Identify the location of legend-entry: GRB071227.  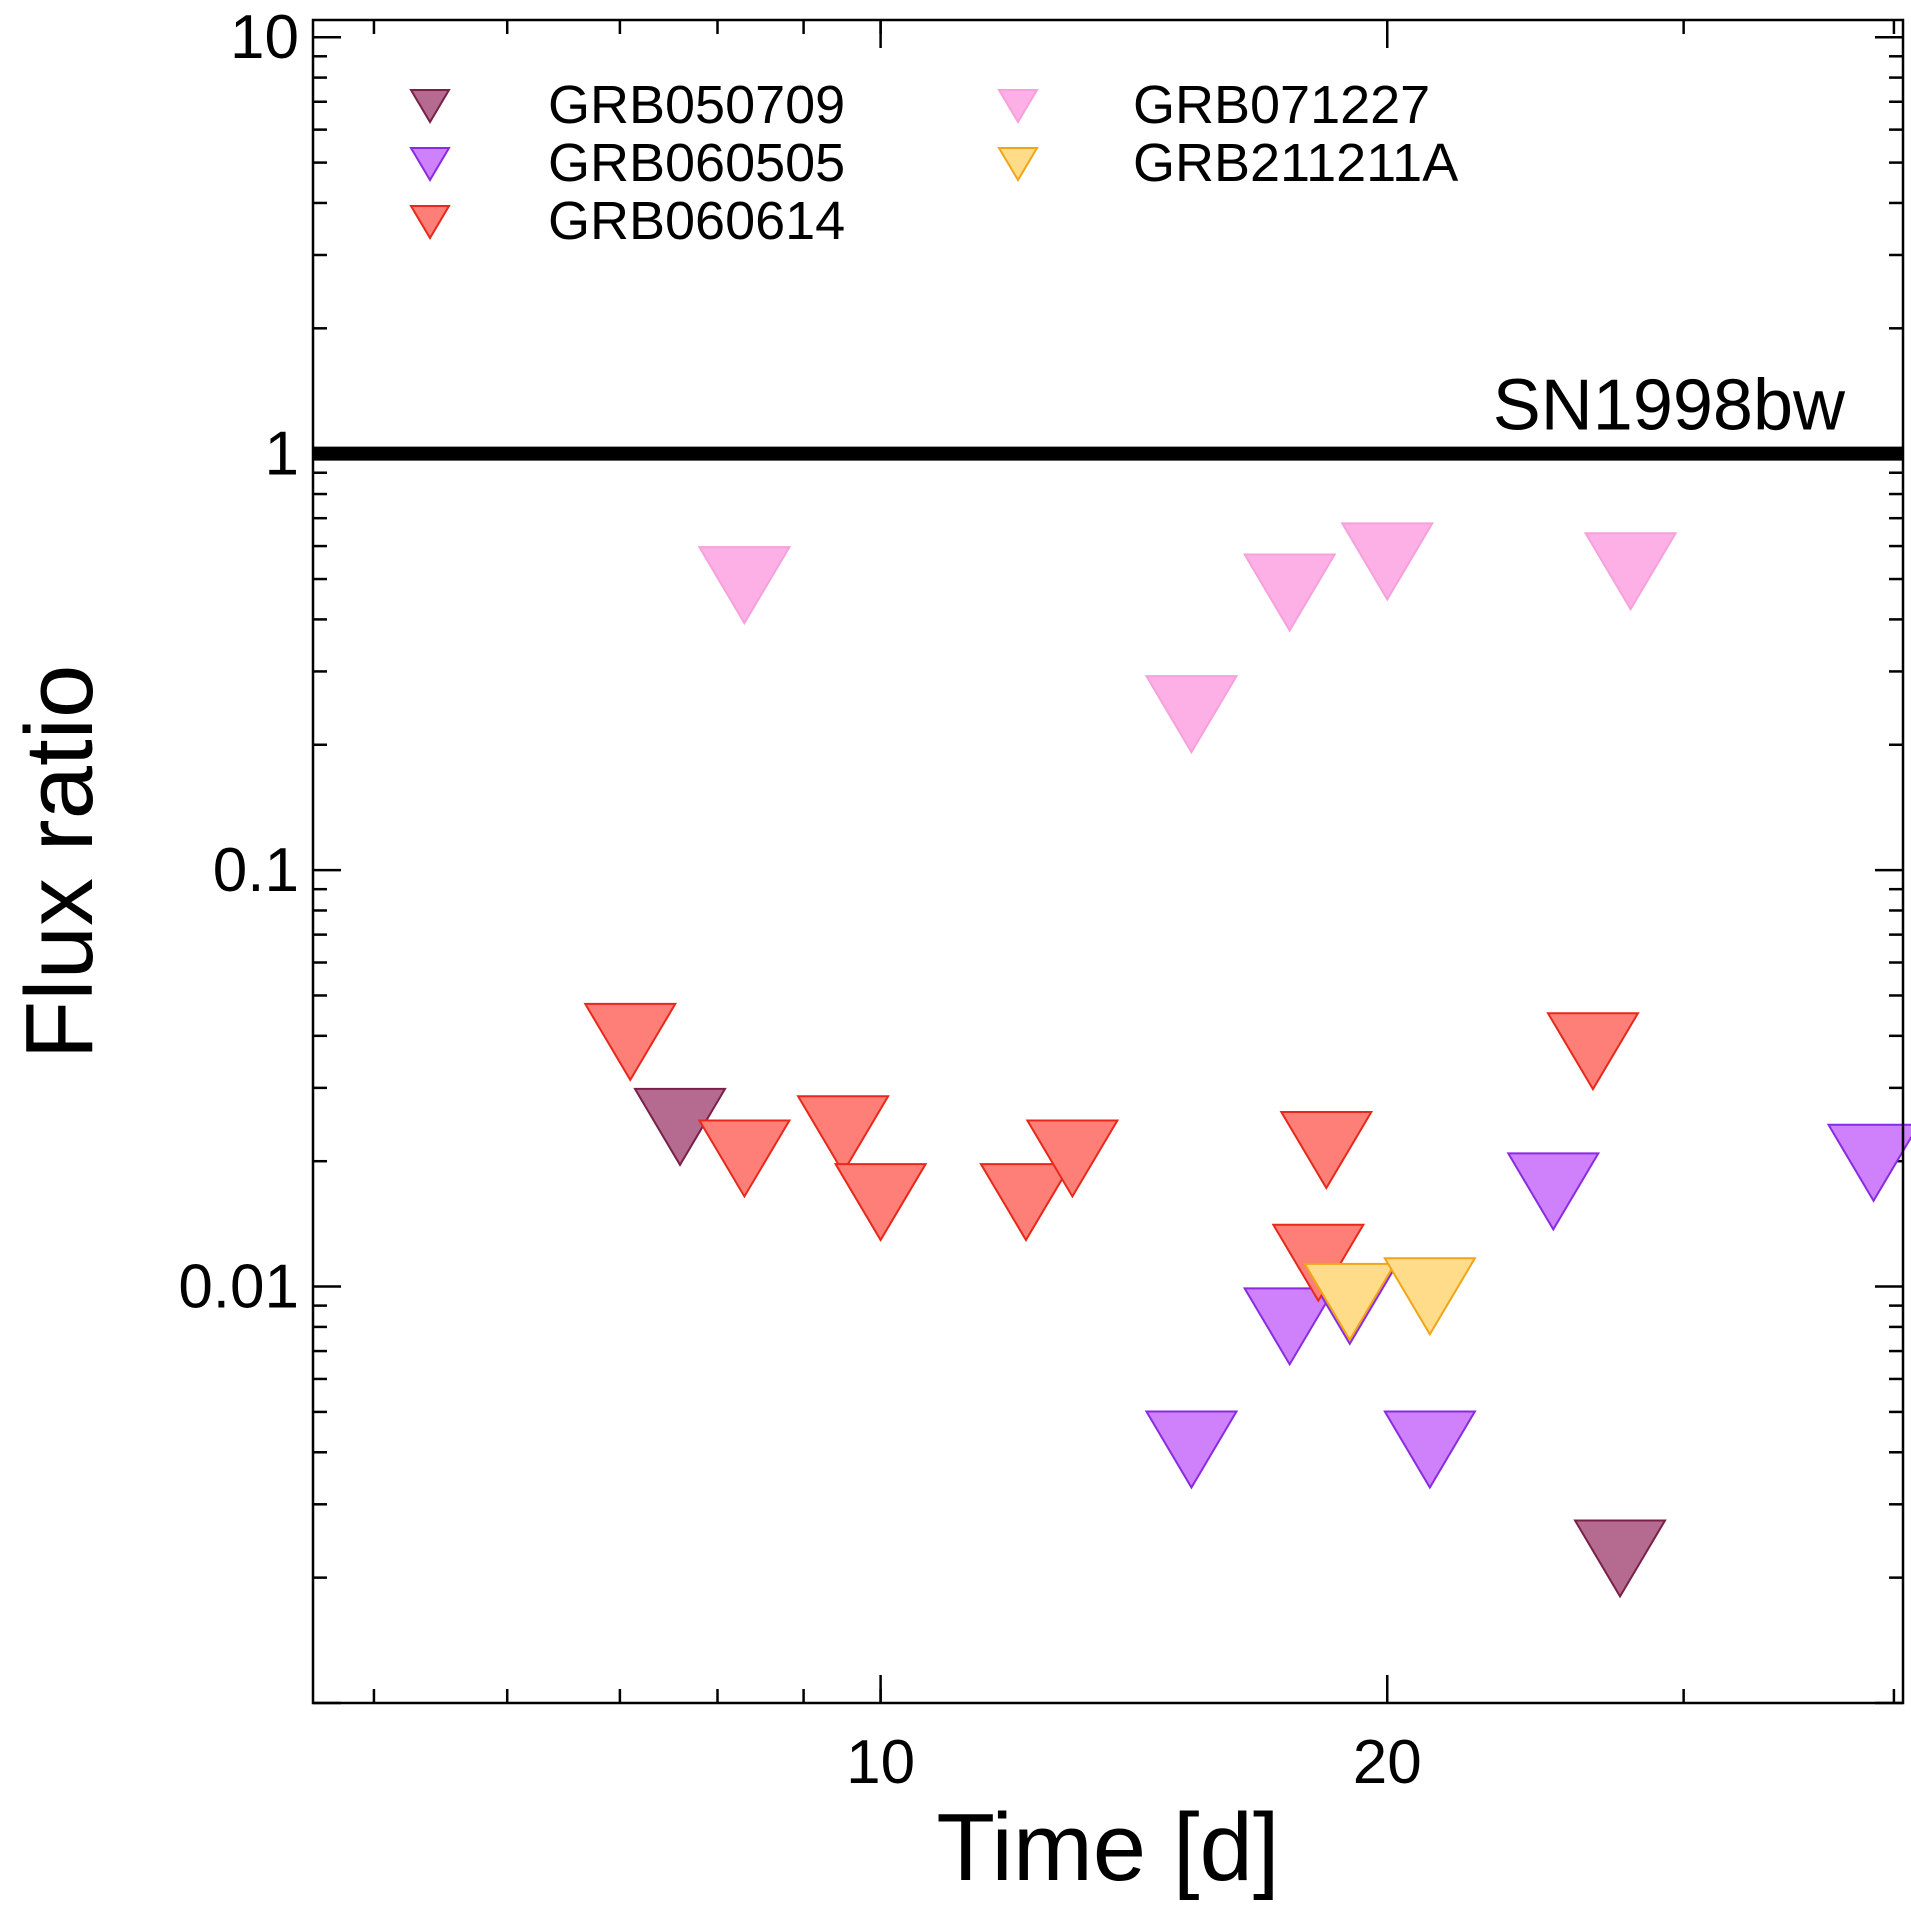
(1213, 105).